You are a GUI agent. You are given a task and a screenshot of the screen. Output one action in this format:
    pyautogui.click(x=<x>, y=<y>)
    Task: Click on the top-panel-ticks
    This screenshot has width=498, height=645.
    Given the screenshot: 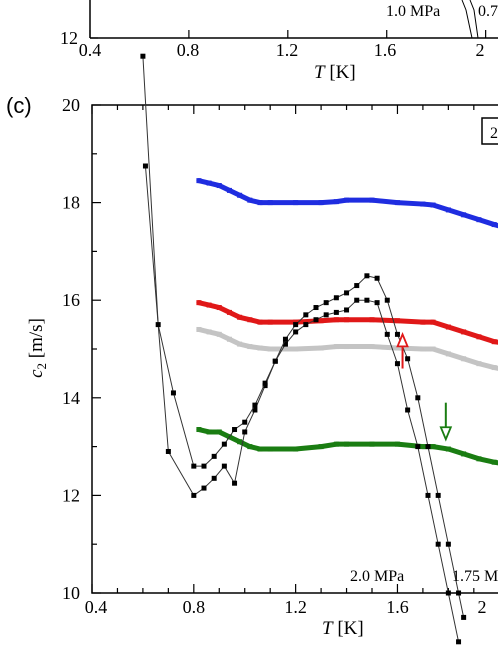 What is the action you would take?
    pyautogui.click(x=288, y=34)
    